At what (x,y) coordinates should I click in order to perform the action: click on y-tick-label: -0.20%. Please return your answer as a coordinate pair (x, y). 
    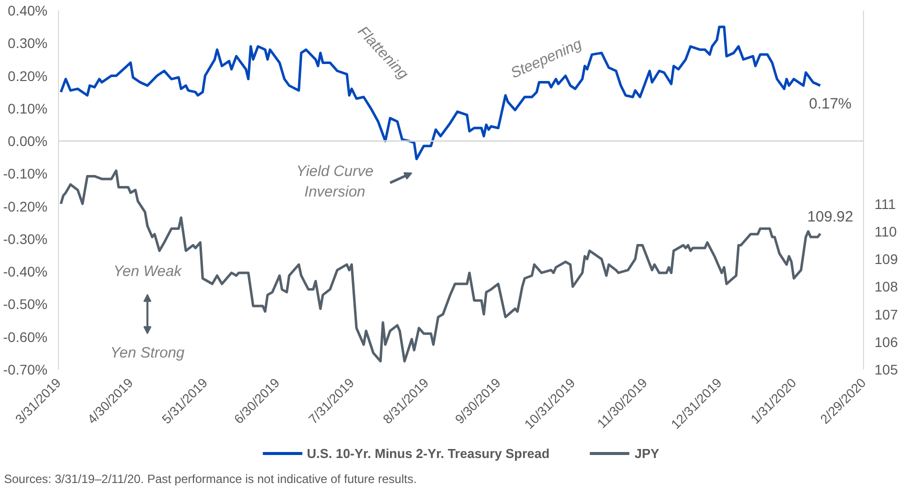
    Looking at the image, I should click on (25, 206).